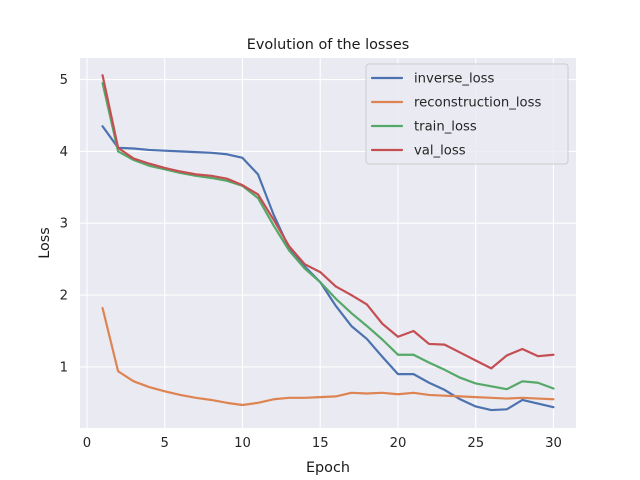  Describe the element at coordinates (445, 127) in the screenshot. I see `legend-label-train-loss: train_loss` at that location.